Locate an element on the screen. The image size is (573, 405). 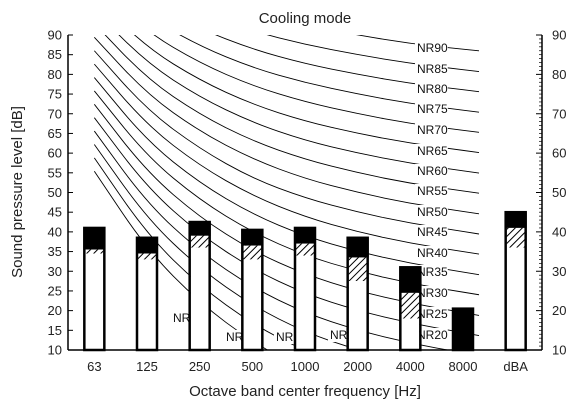
y-tick-label-left: 80 is located at coordinates (55, 74).